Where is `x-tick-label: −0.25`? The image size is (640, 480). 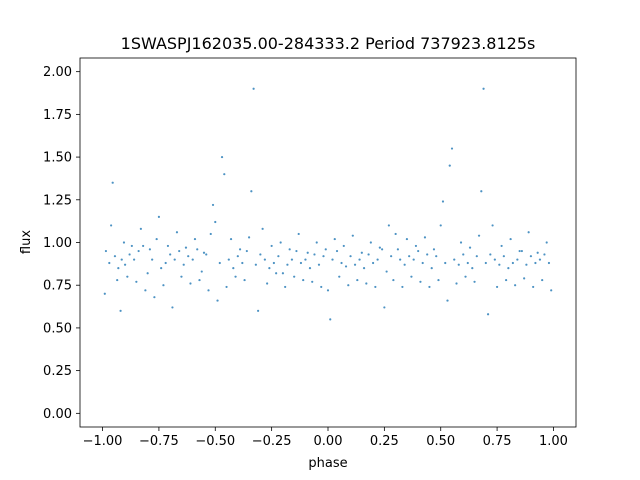 x-tick-label: −0.25 is located at coordinates (272, 441).